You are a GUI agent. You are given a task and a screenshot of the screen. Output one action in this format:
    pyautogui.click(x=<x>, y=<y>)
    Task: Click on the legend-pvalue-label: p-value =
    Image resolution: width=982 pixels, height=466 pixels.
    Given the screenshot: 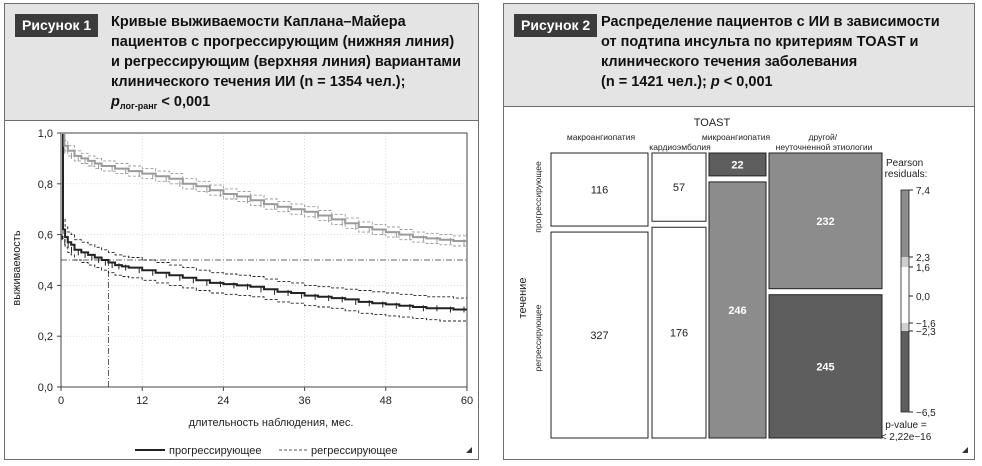 What is the action you would take?
    pyautogui.click(x=906, y=425)
    